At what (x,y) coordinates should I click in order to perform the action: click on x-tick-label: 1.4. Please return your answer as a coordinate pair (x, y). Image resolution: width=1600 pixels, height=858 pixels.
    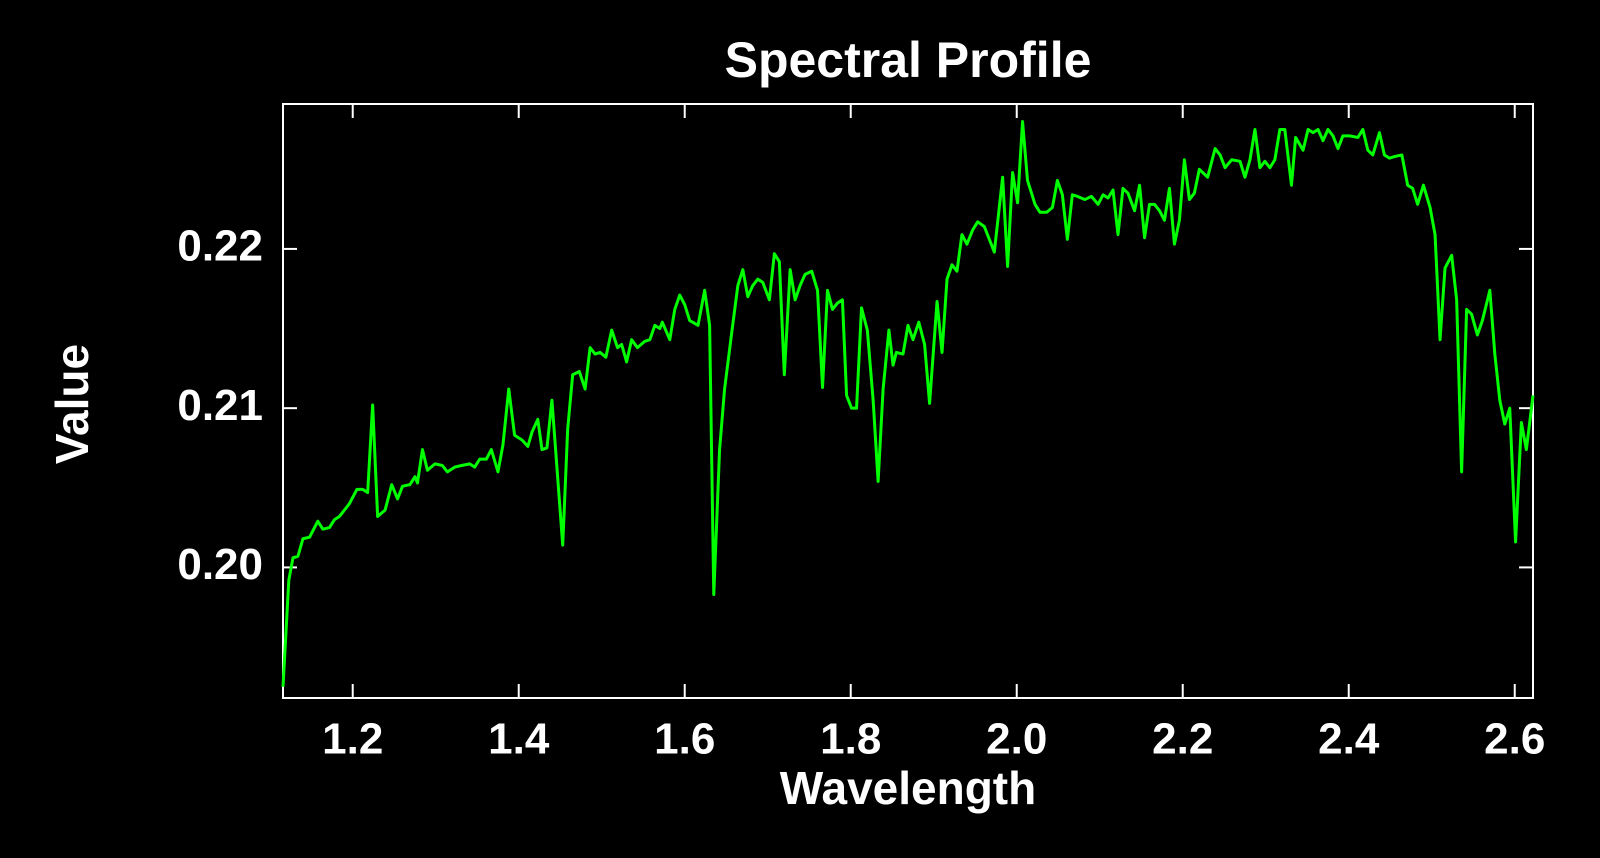
    Looking at the image, I should click on (519, 739).